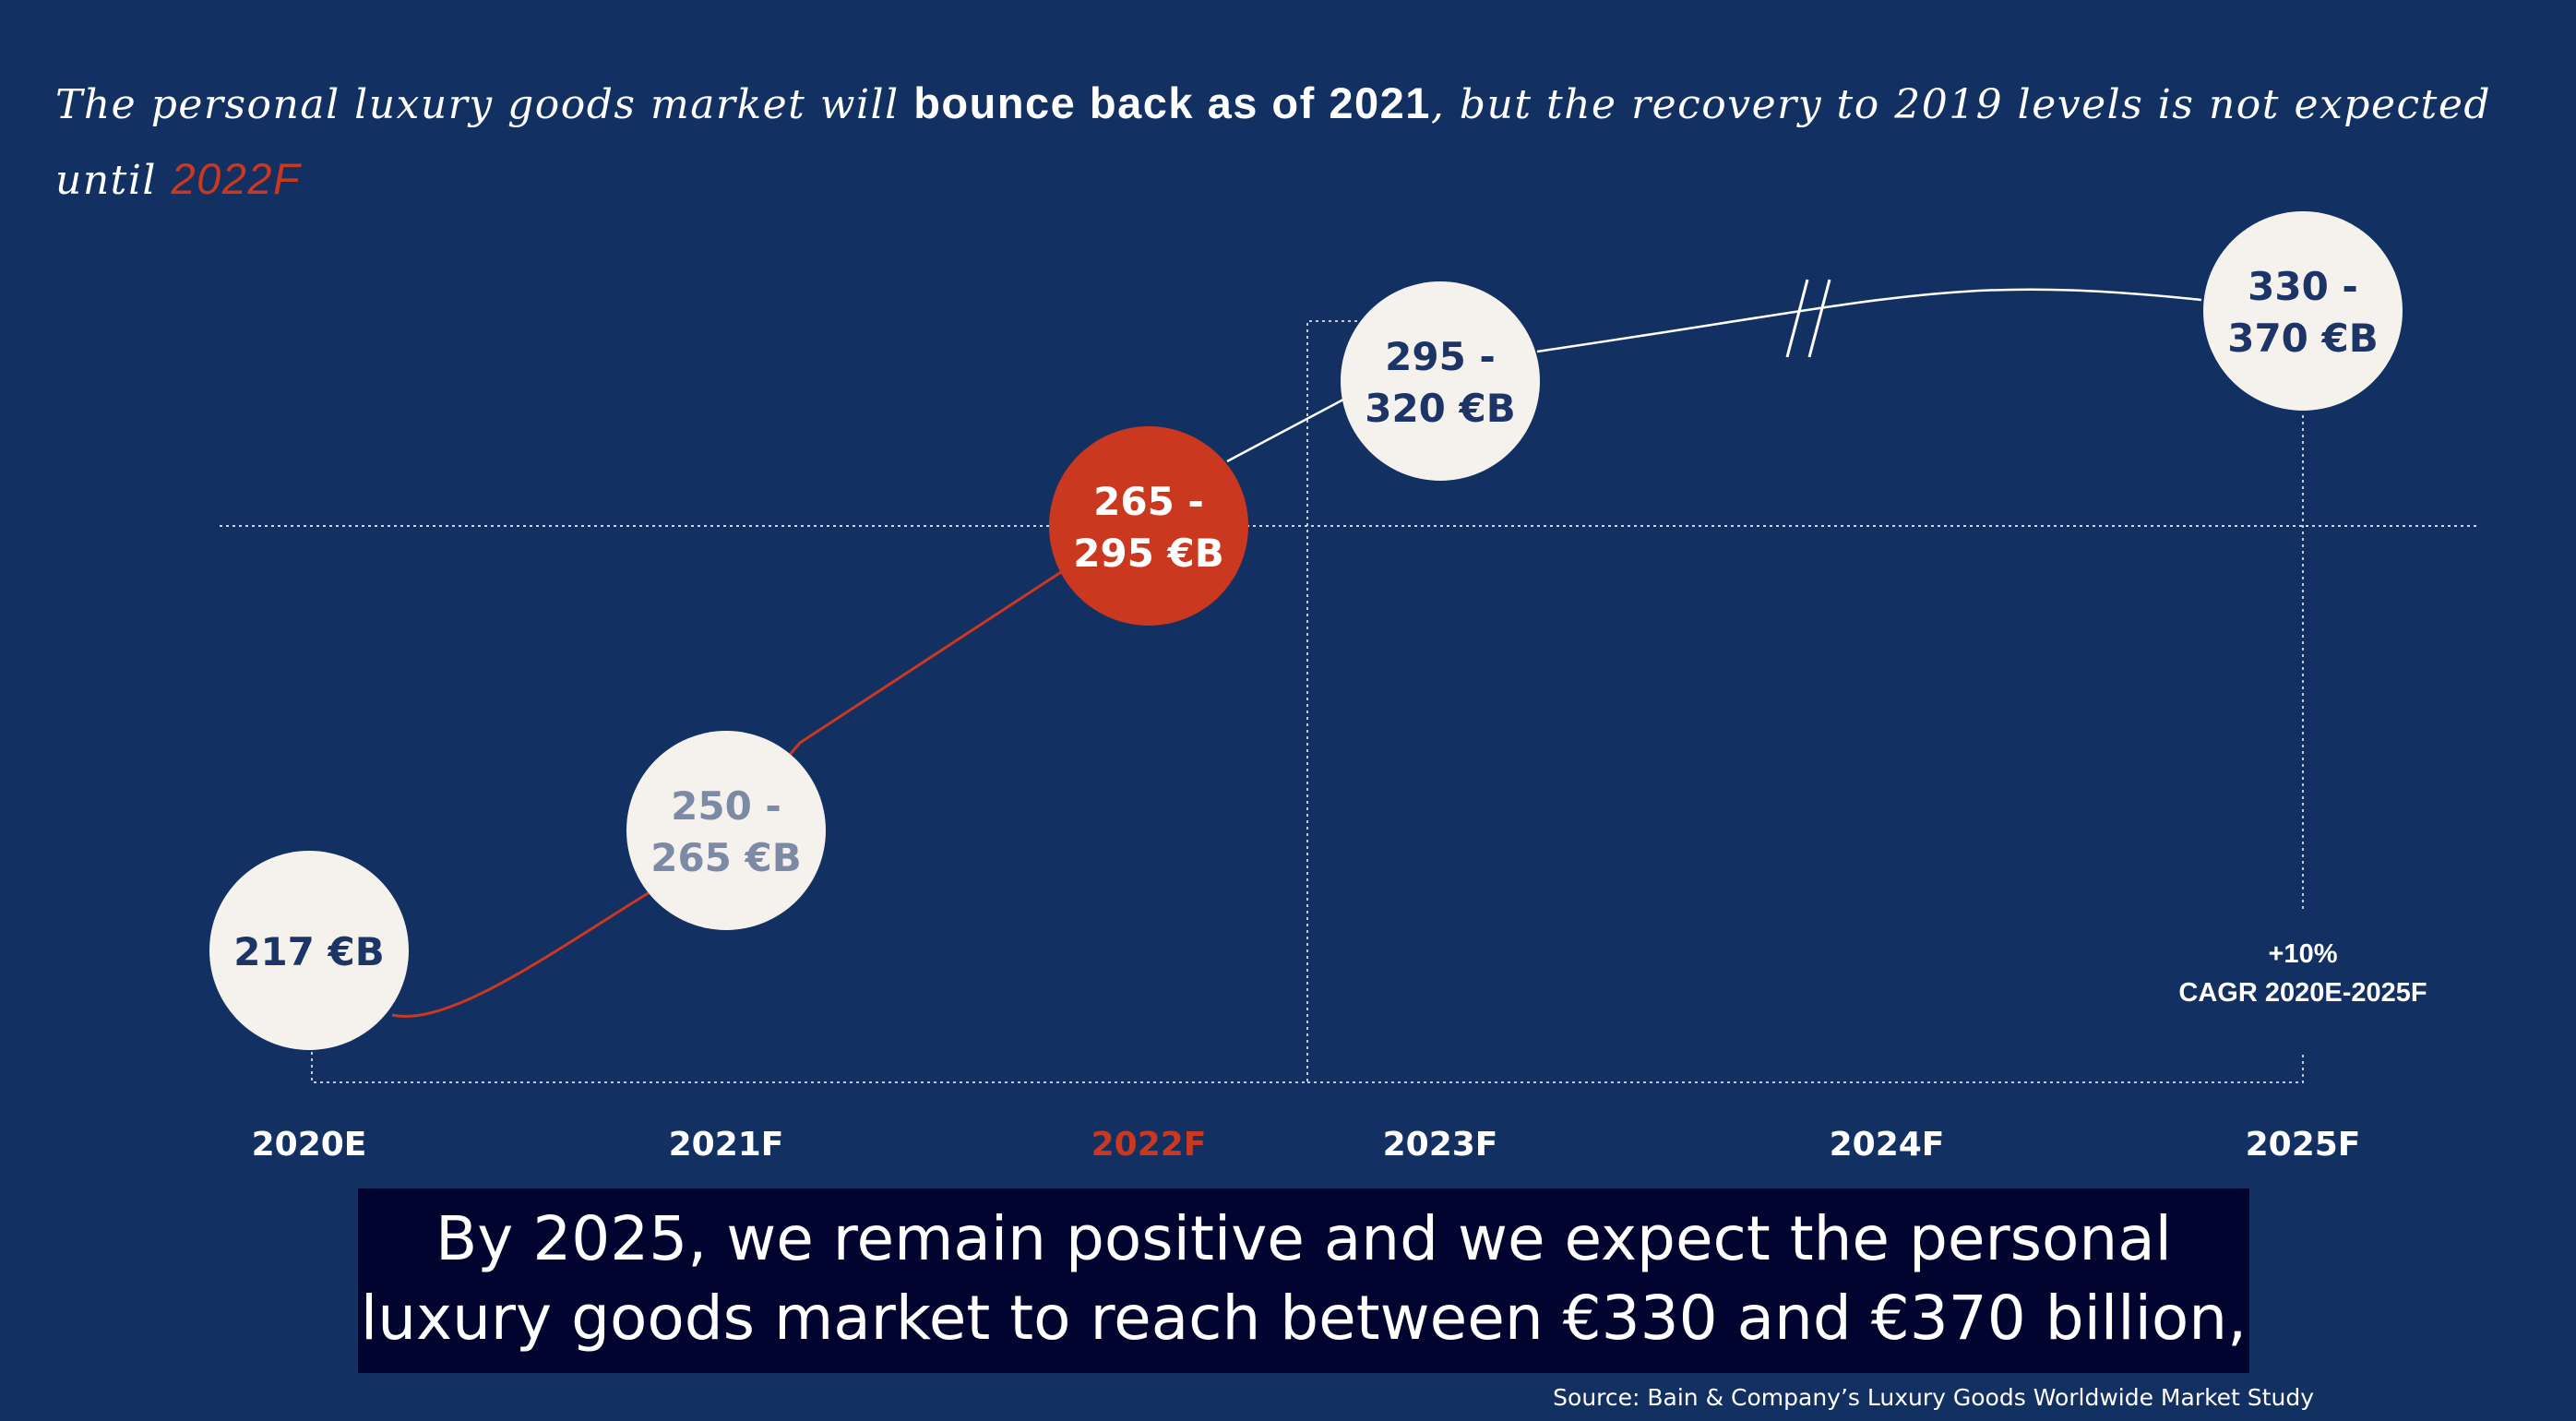 This screenshot has height=1421, width=2576. What do you see at coordinates (1805, 1067) in the screenshot?
I see `bracket-right` at bounding box center [1805, 1067].